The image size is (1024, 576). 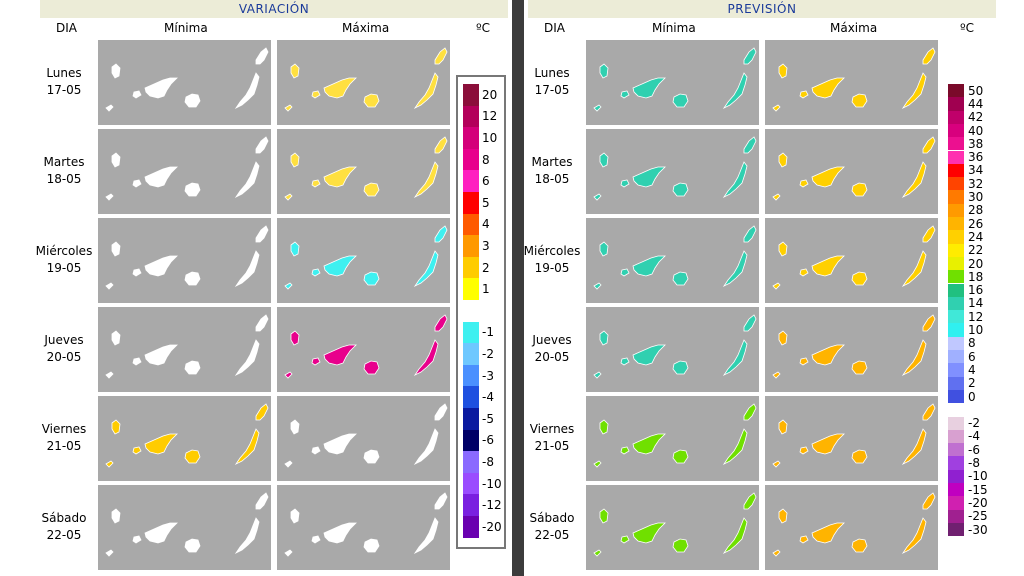 I want to click on legend-label: 20, so click(x=490, y=94).